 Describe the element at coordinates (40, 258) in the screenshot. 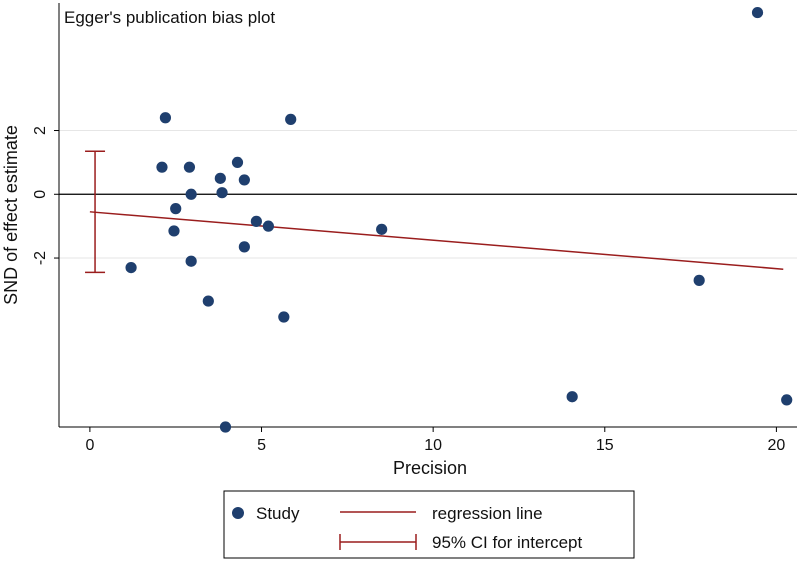

I see `y-tick-label-0: -2` at that location.